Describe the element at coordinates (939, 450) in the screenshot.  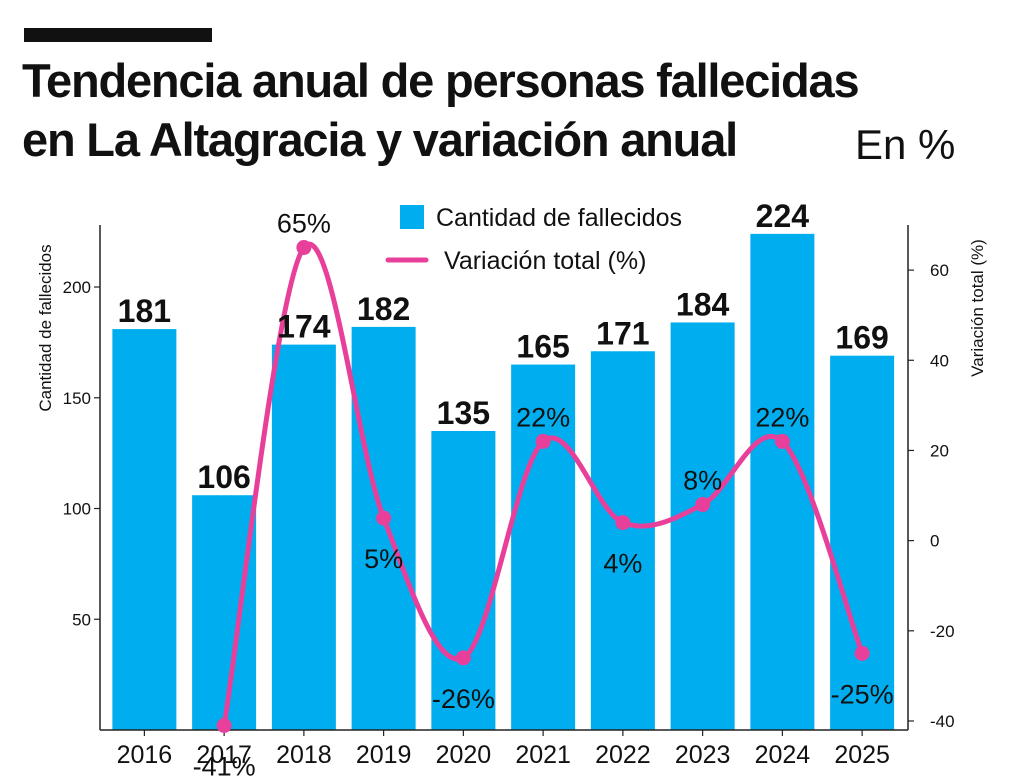
I see `right-tick-label: 20` at that location.